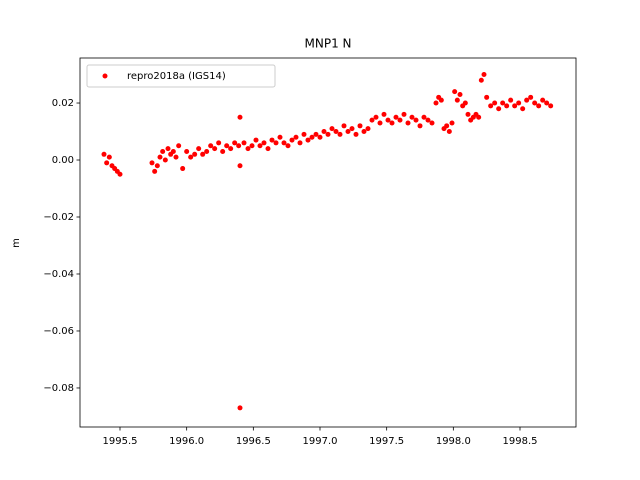 The width and height of the screenshot is (640, 480). Describe the element at coordinates (120, 441) in the screenshot. I see `x-tick-label: 1995.5` at that location.